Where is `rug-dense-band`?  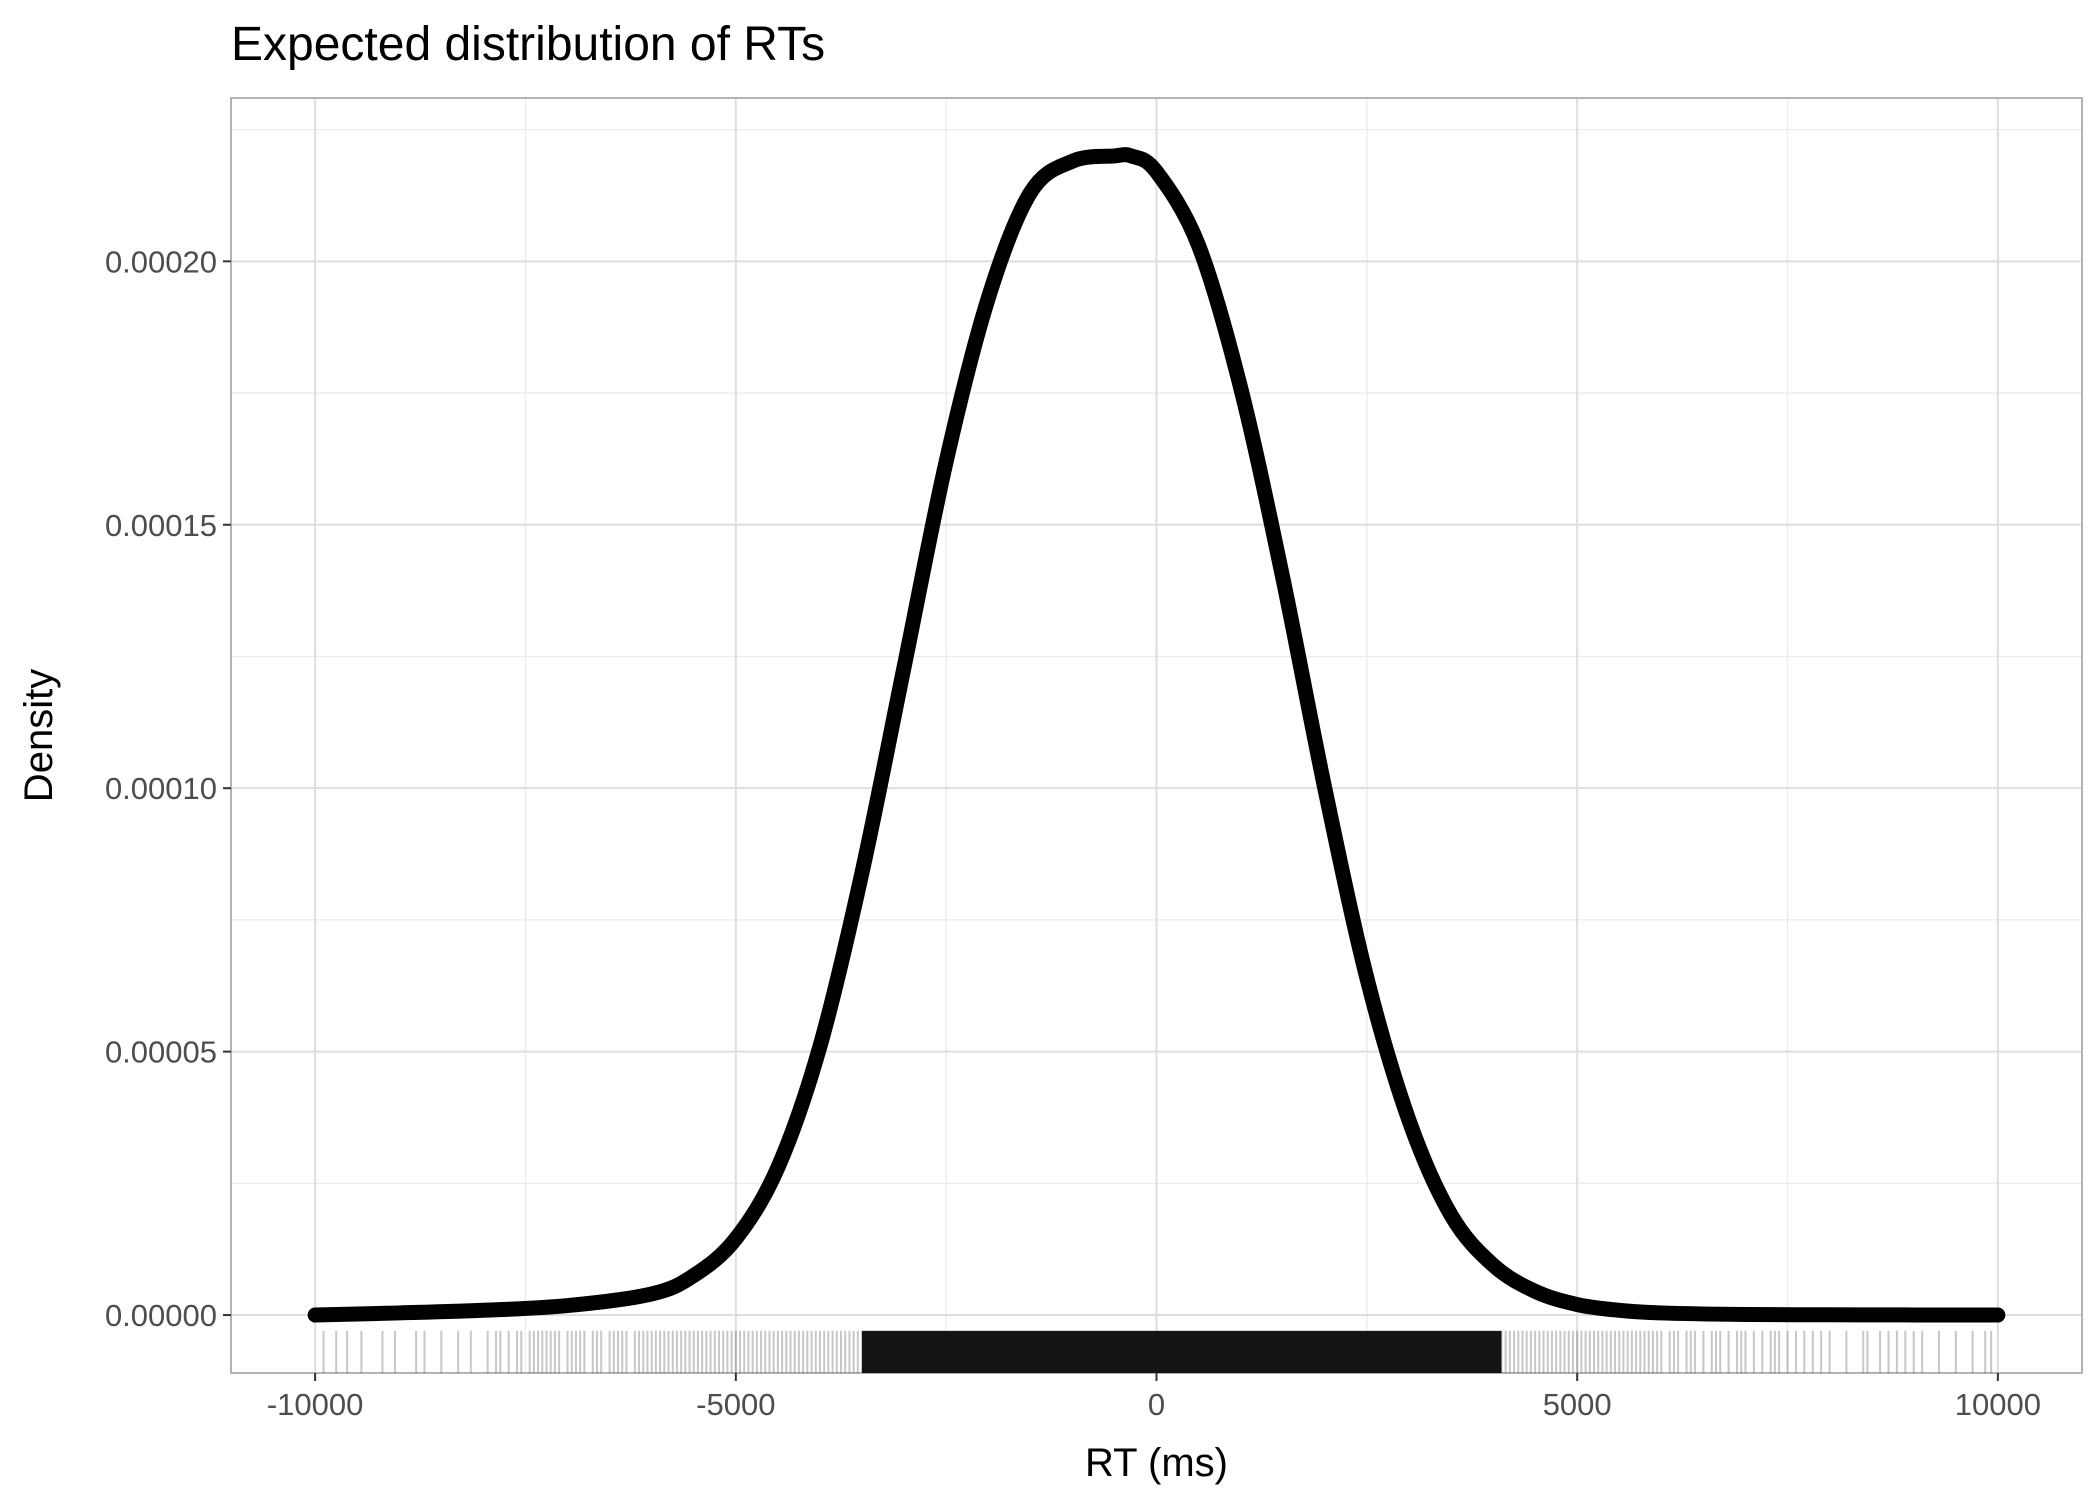
rug-dense-band is located at coordinates (1182, 1351).